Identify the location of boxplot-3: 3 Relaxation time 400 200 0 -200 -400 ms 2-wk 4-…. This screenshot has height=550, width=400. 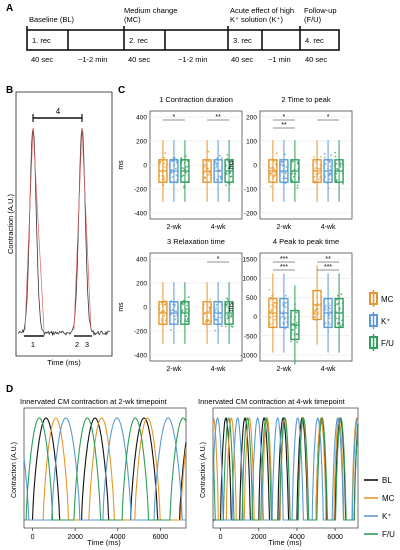
(180, 305).